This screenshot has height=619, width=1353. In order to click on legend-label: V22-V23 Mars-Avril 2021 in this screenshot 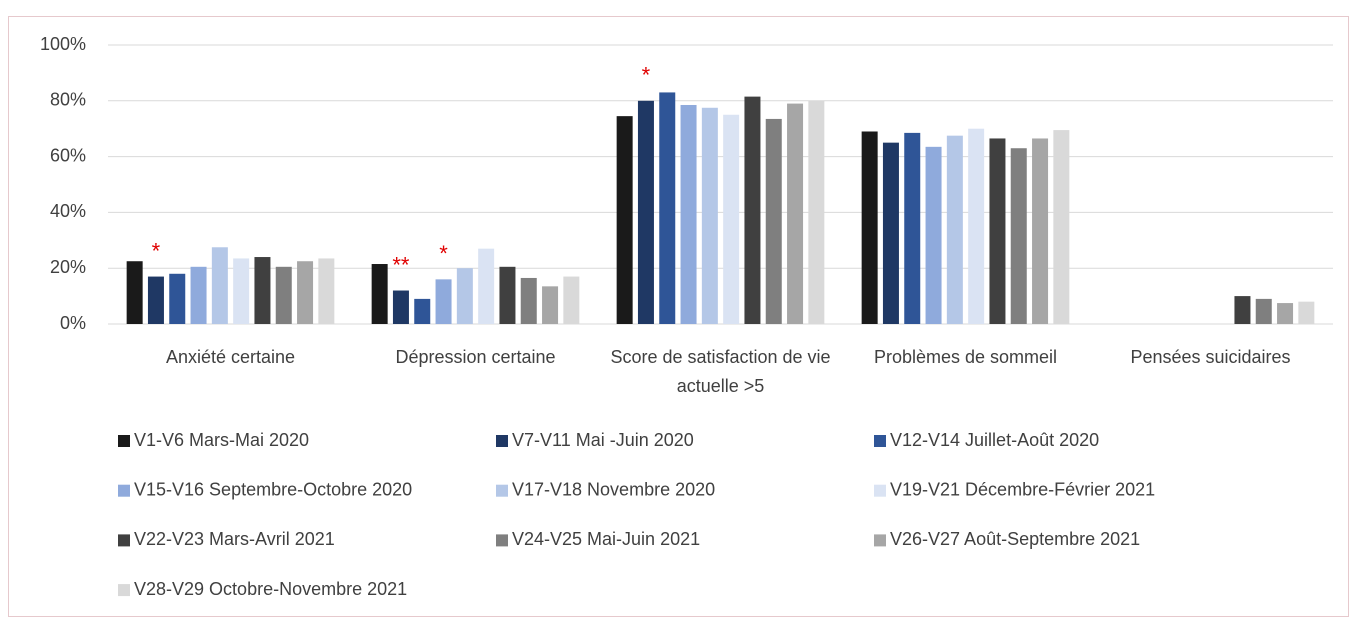, I will do `click(234, 539)`.